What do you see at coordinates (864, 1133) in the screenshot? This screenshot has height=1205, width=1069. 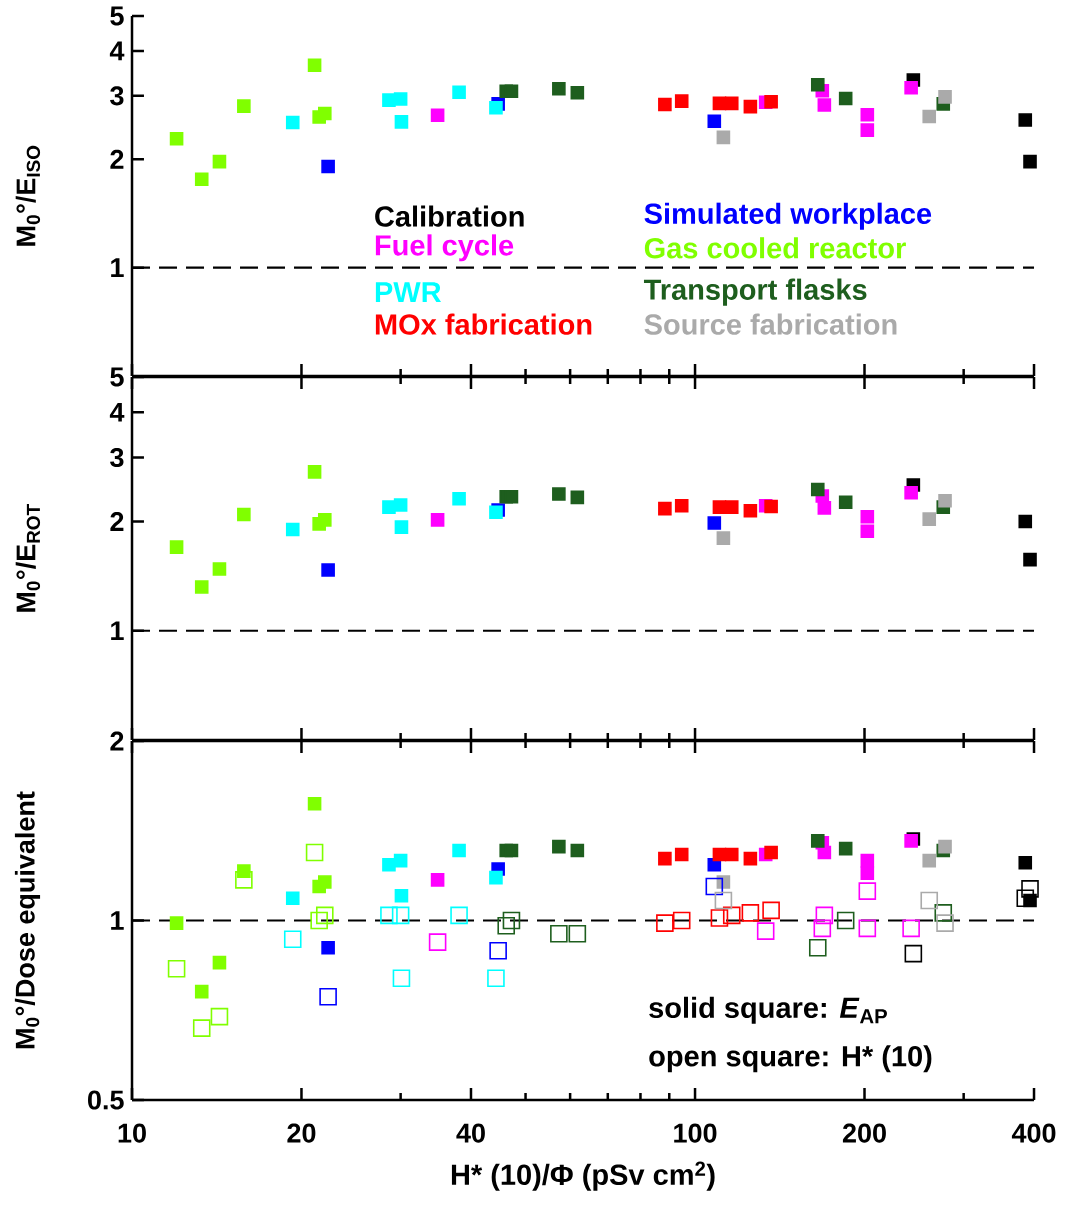 I see `x-tick-label: 200` at bounding box center [864, 1133].